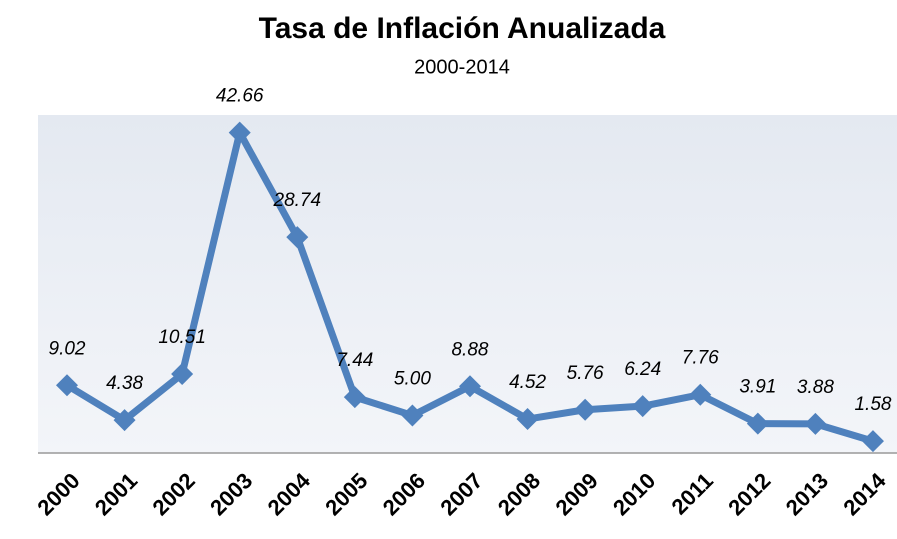 This screenshot has height=539, width=897. What do you see at coordinates (815, 387) in the screenshot?
I see `value-label: 3.88` at bounding box center [815, 387].